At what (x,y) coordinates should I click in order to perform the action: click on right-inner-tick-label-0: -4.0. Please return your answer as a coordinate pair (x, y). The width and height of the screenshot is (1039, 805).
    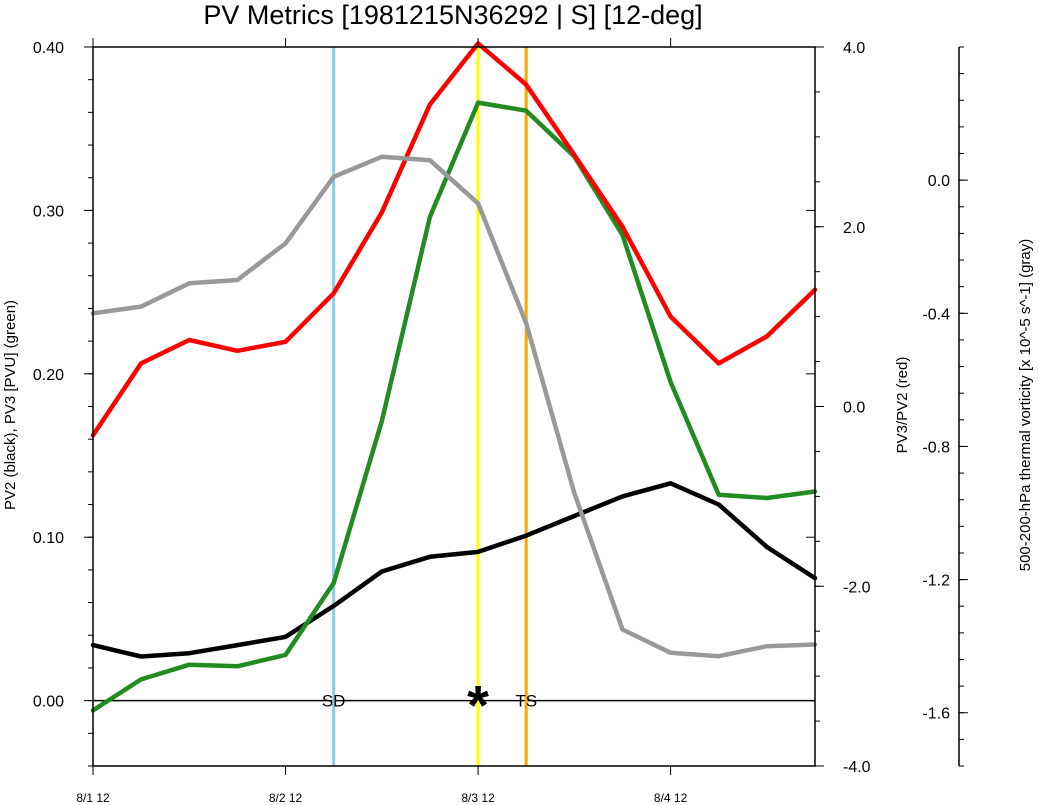
    Looking at the image, I should click on (857, 767).